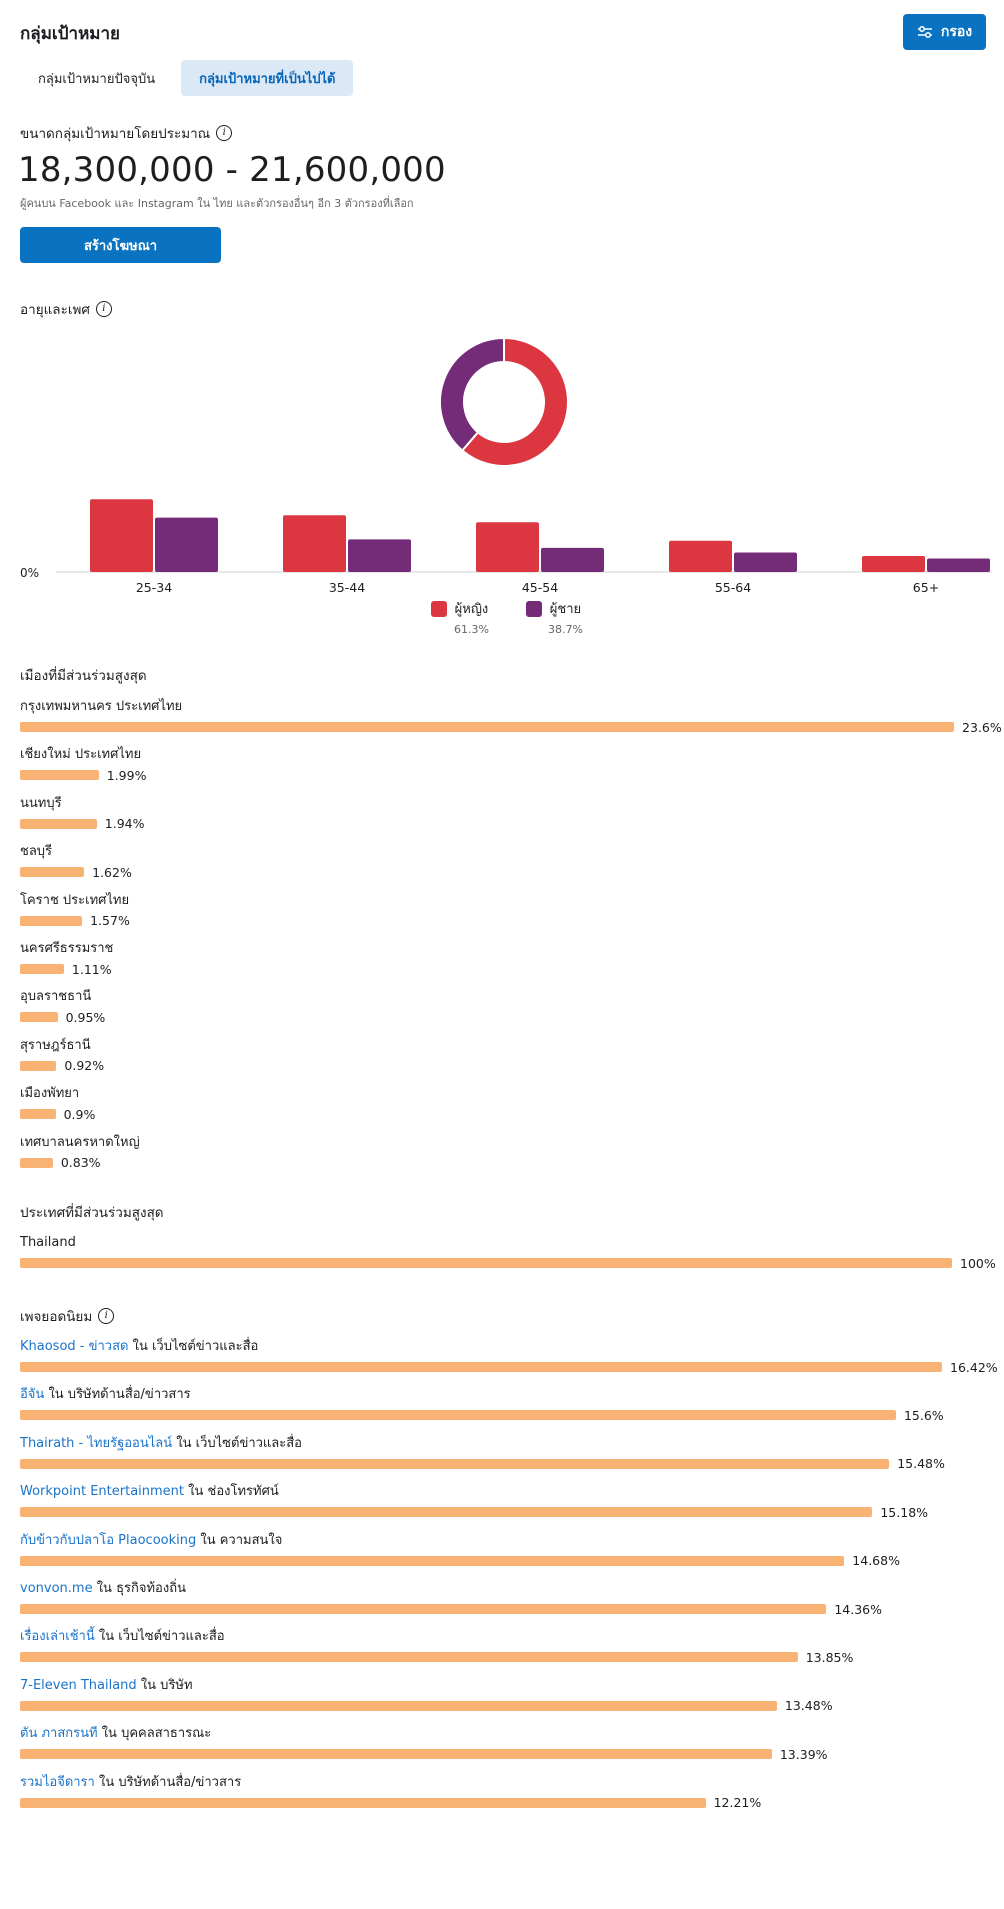 The width and height of the screenshot is (1004, 1909). What do you see at coordinates (926, 587) in the screenshot?
I see `x-tick-label: 65+` at bounding box center [926, 587].